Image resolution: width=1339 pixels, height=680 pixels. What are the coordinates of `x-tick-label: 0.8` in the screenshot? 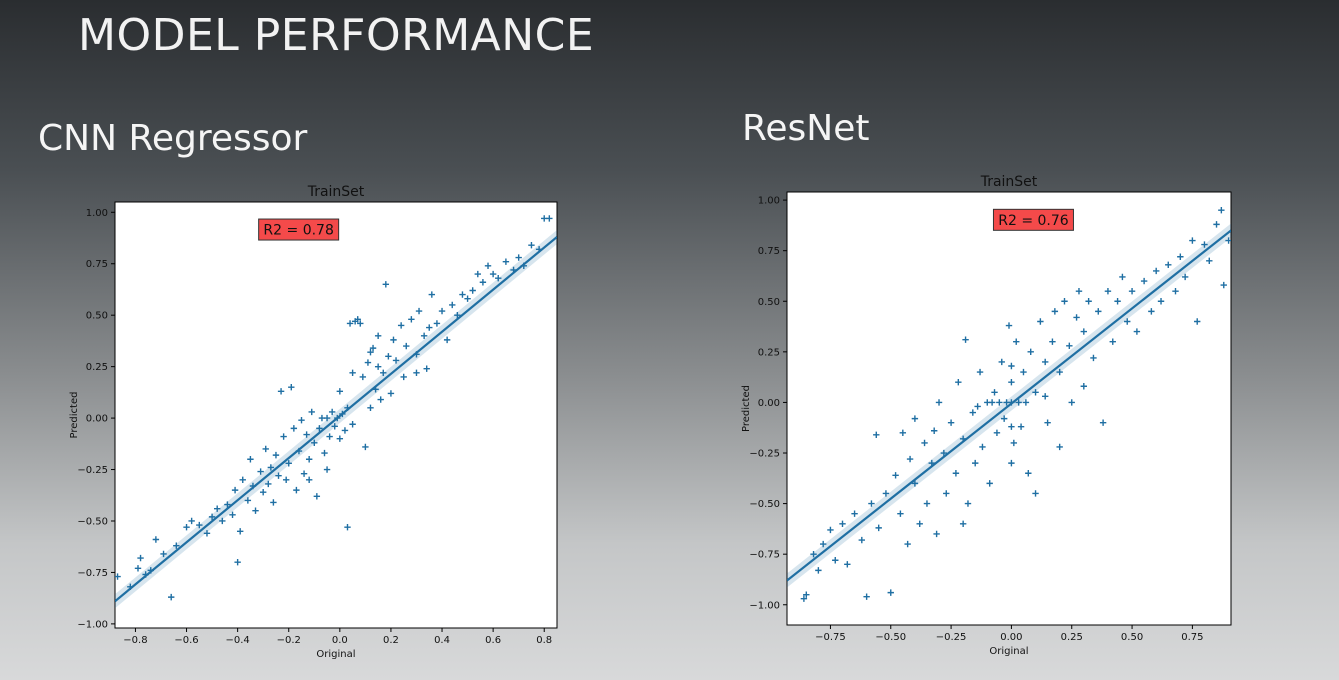 It's located at (544, 640).